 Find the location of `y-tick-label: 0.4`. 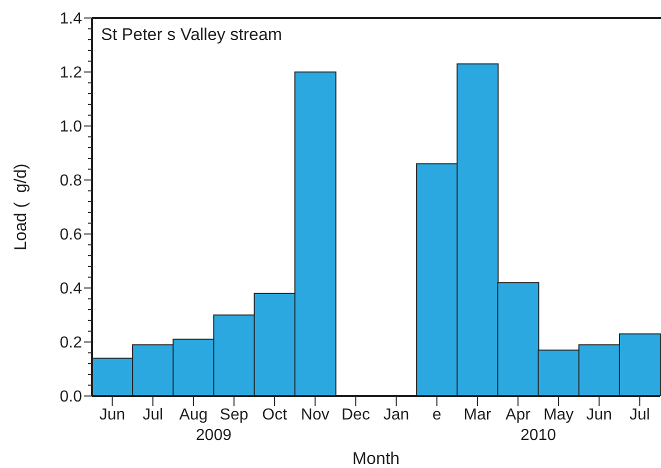

y-tick-label: 0.4 is located at coordinates (71, 289).